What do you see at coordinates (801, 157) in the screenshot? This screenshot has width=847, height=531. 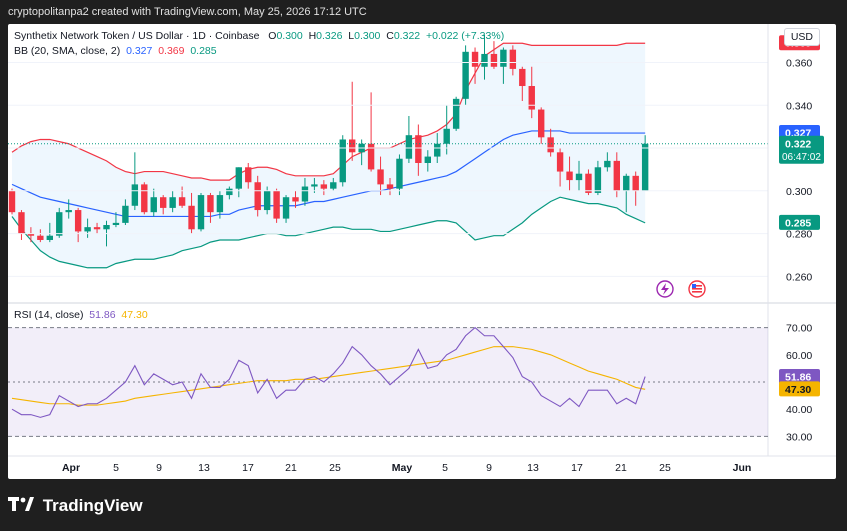 I see `countdown-badge: 06:47:02` at bounding box center [801, 157].